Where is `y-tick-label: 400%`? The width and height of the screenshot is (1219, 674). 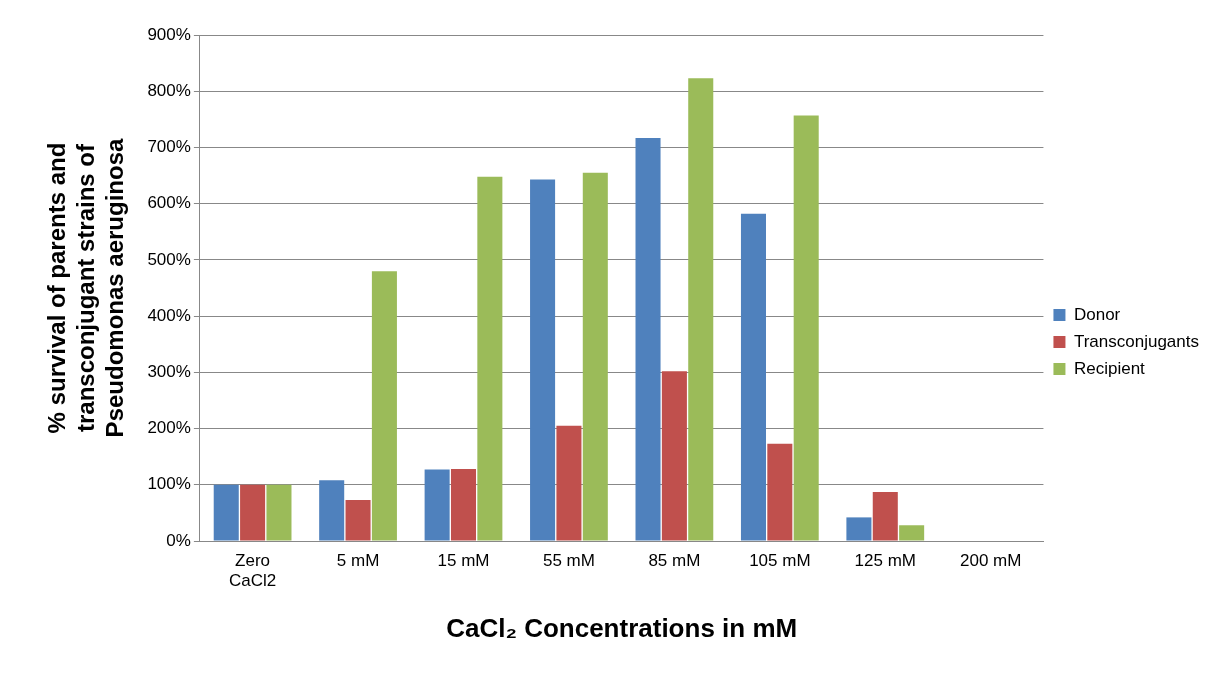
y-tick-label: 400% is located at coordinates (169, 315).